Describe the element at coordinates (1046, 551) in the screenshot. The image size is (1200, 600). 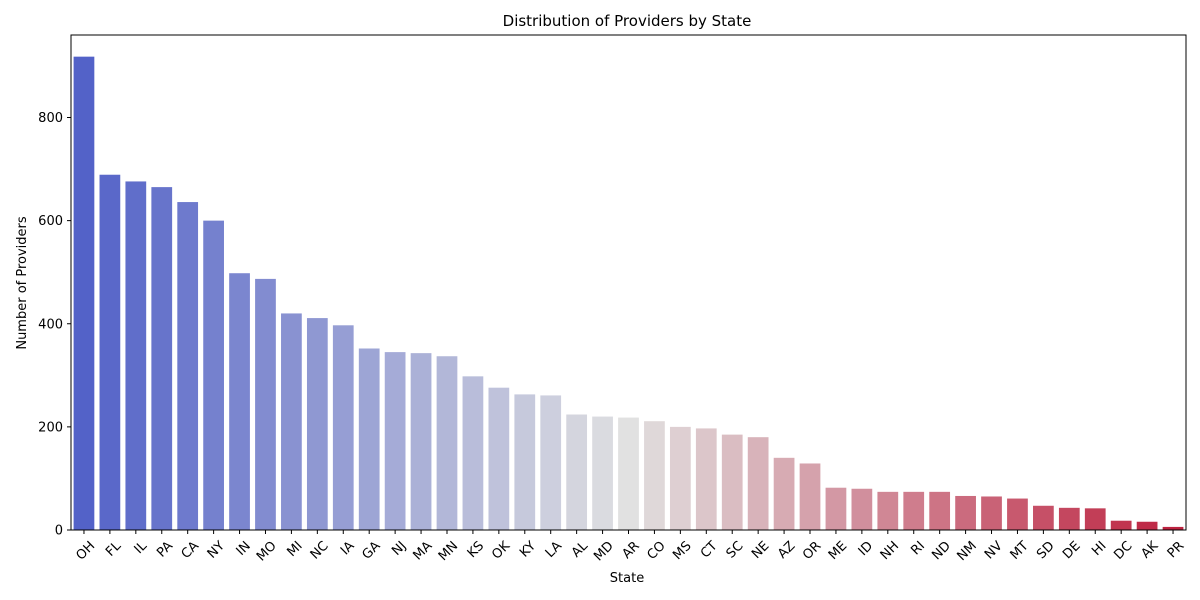
I see `x-tick-label: SD` at that location.